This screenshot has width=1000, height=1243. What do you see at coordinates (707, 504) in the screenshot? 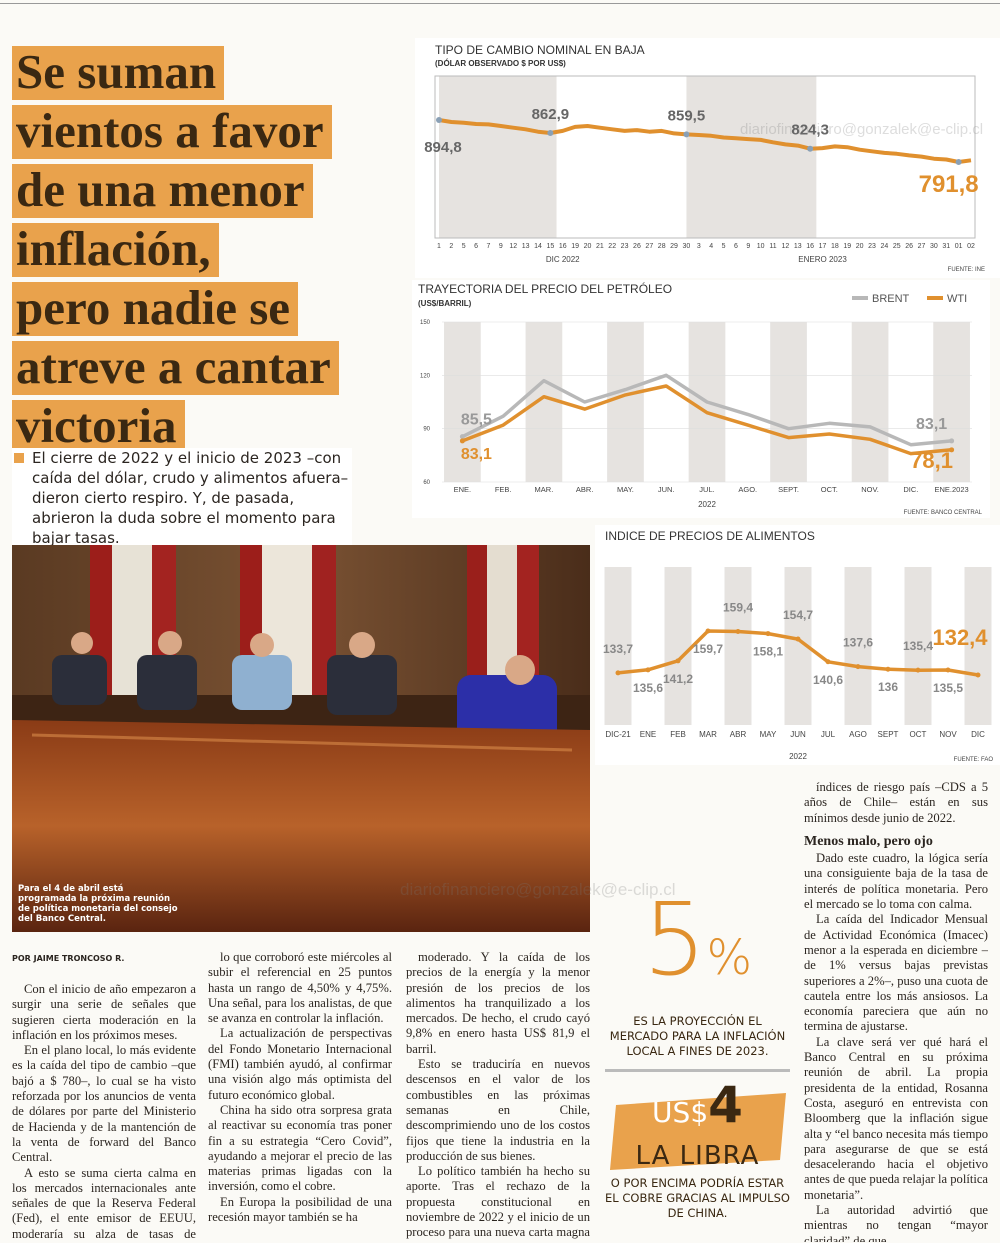
I see `x-axis-label: 2022` at bounding box center [707, 504].